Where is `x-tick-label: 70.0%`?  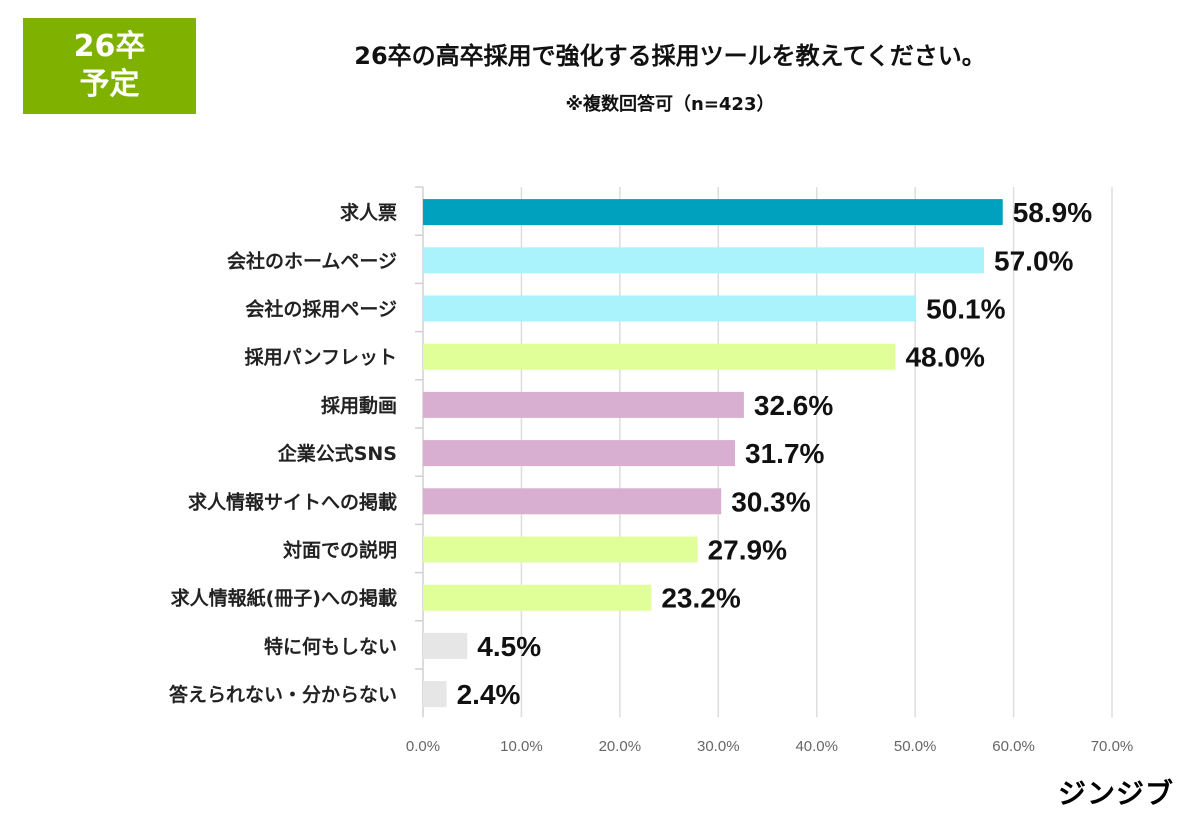 x-tick-label: 70.0% is located at coordinates (1112, 746).